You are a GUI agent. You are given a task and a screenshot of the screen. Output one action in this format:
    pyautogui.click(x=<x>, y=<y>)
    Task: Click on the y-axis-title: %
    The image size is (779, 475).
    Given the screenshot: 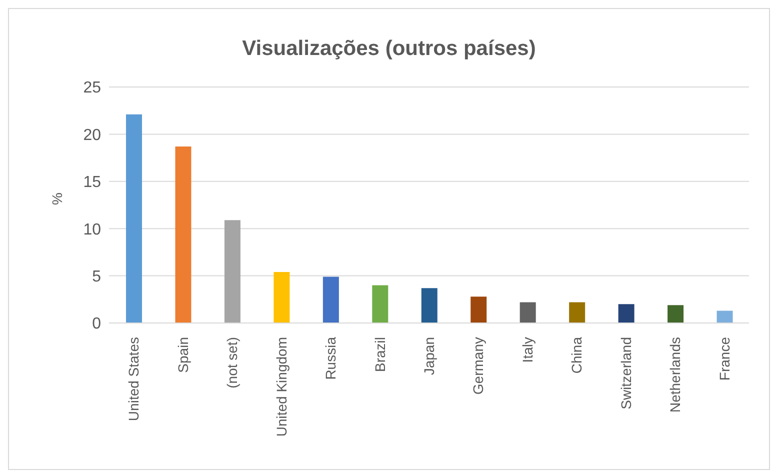 What is the action you would take?
    pyautogui.click(x=56, y=198)
    